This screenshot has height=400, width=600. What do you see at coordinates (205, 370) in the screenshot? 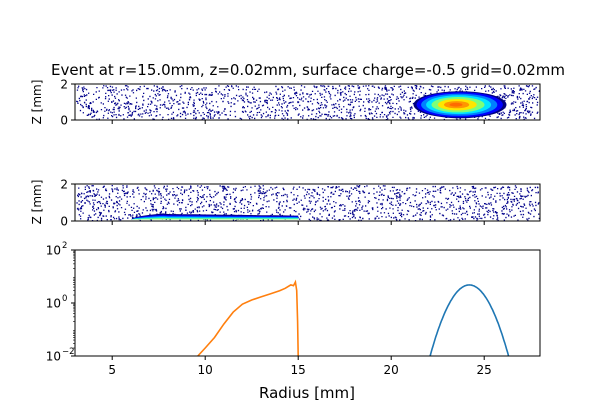
I see `xtick-label: 10` at bounding box center [205, 370].